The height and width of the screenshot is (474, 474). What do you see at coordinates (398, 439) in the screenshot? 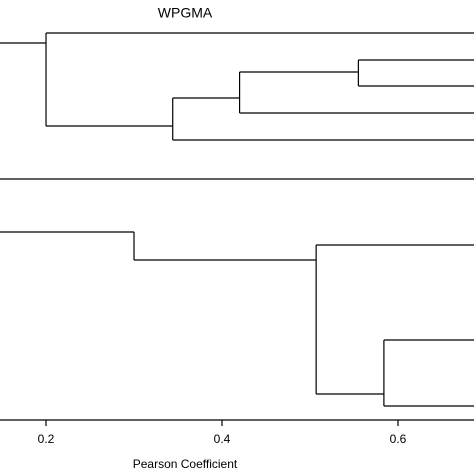
I see `x-tick-label: 0.6` at bounding box center [398, 439].